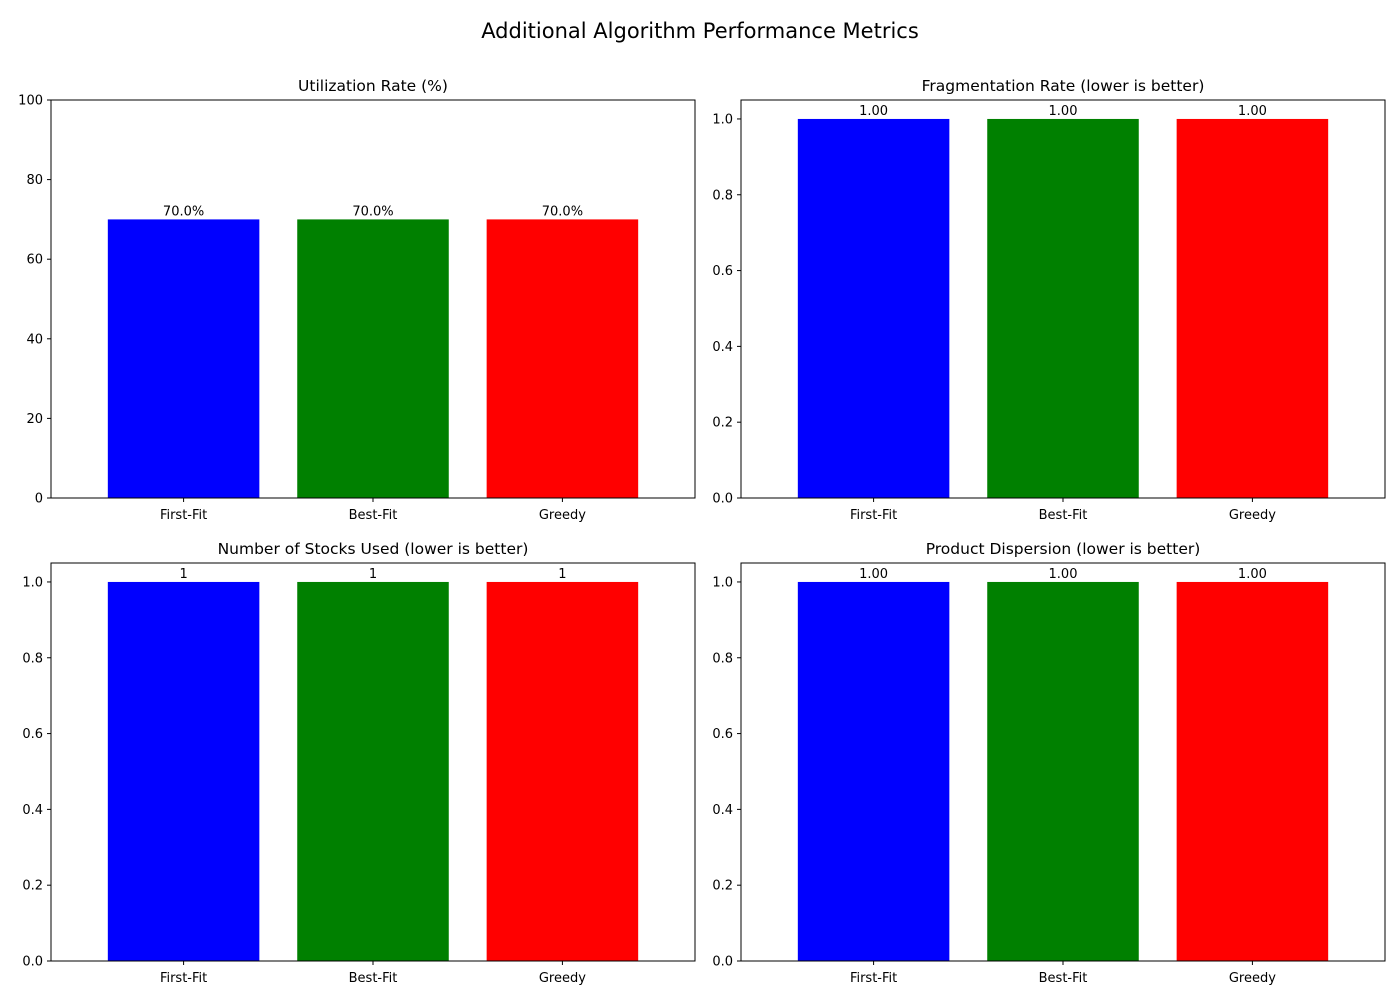 The width and height of the screenshot is (1400, 1000). Describe the element at coordinates (34, 419) in the screenshot. I see `y-tick-label: 20` at that location.